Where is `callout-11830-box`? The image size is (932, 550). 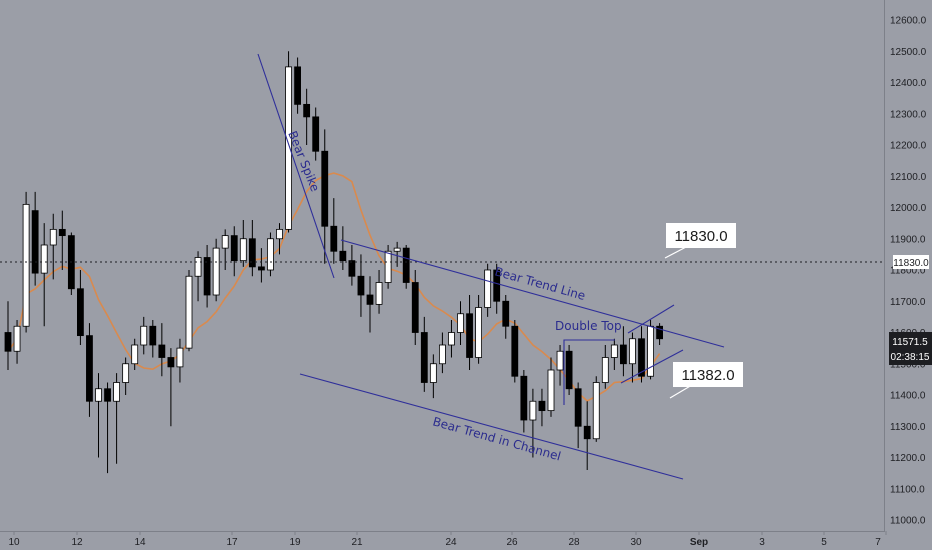
callout-11830-box is located at coordinates (701, 235).